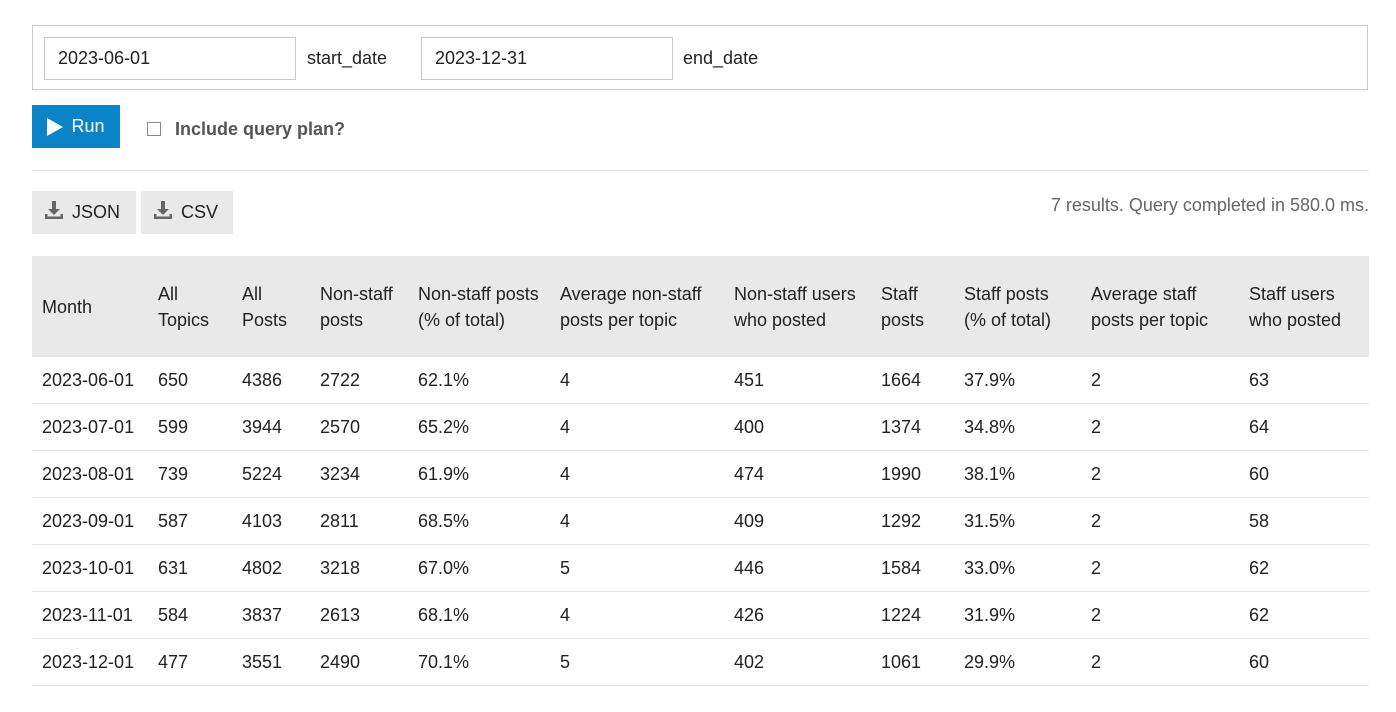 This screenshot has width=1396, height=712. I want to click on download-json-button: JSON, so click(84, 212).